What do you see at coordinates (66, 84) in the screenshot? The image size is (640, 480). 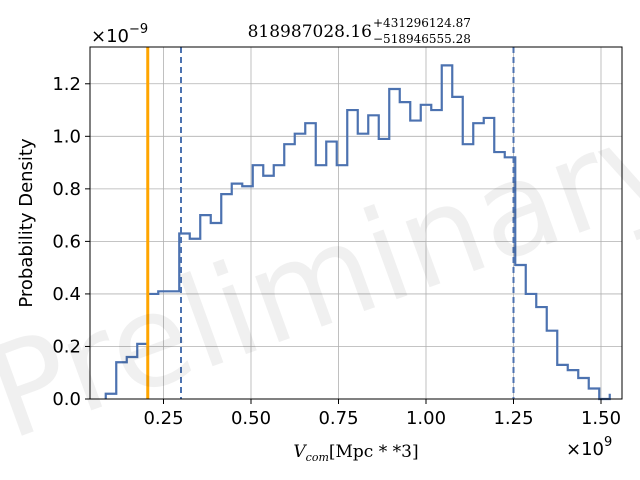 I see `y-tick-label-6: 1.2` at bounding box center [66, 84].